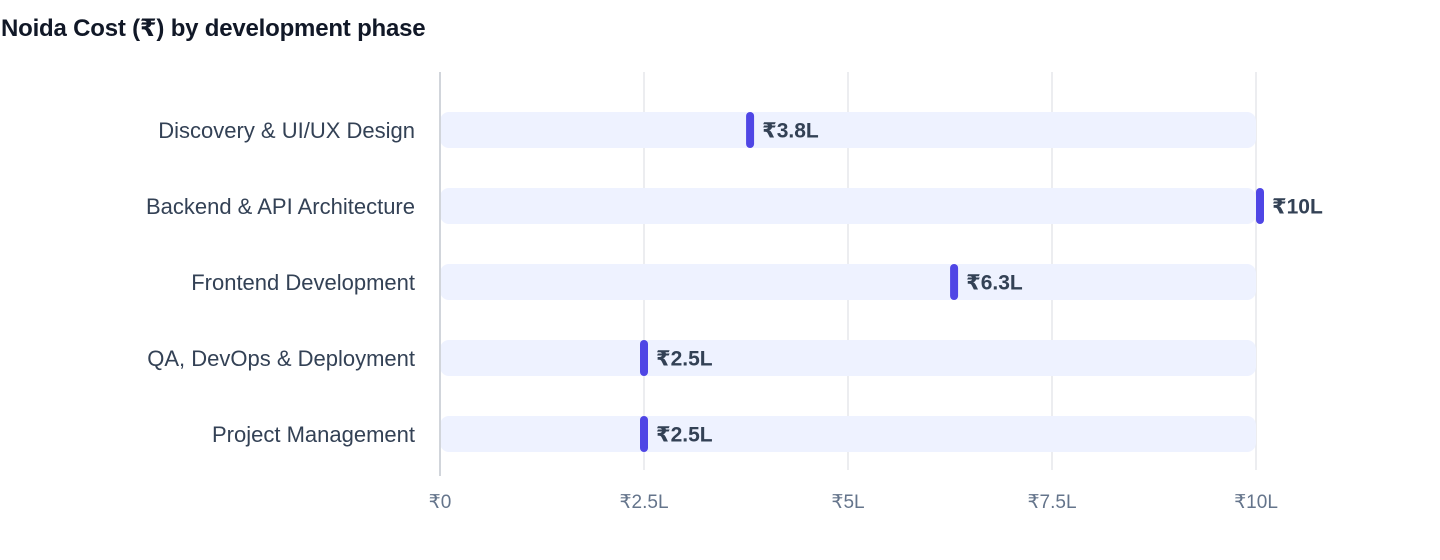  I want to click on x-tick-label: ₹0, so click(440, 502).